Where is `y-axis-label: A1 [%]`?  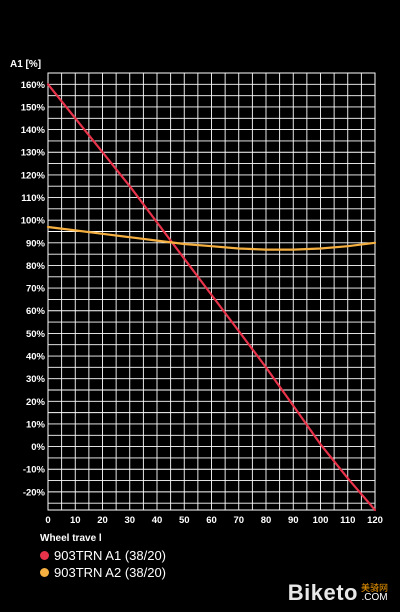 y-axis-label: A1 [%] is located at coordinates (25, 64).